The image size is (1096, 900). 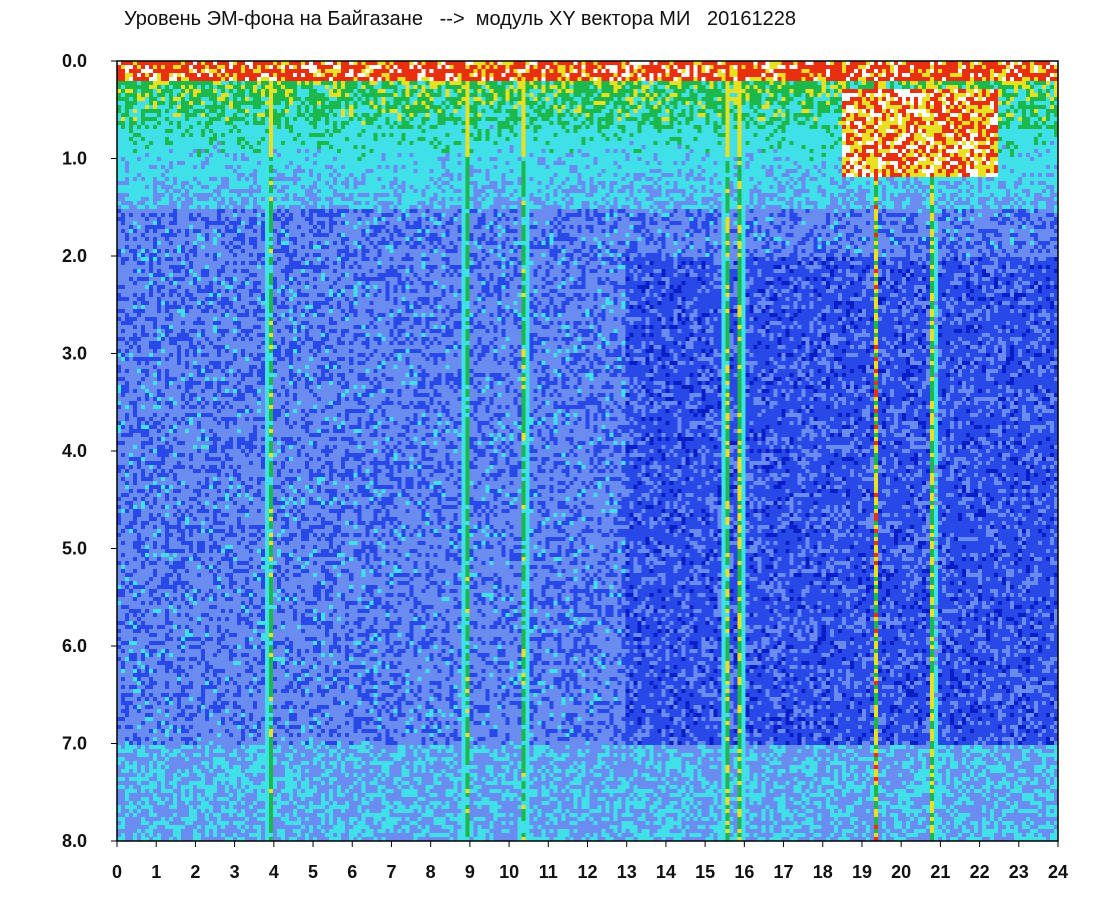 What do you see at coordinates (940, 872) in the screenshot?
I see `x-tick-label: 21` at bounding box center [940, 872].